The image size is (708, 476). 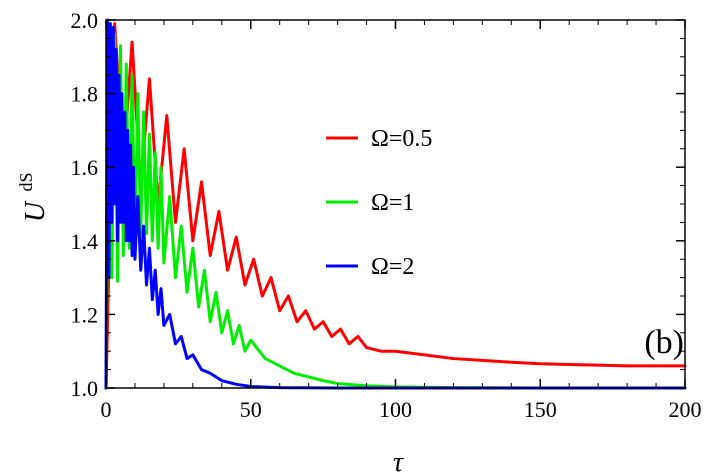 What do you see at coordinates (85, 388) in the screenshot?
I see `y-tick-label: 1.0` at bounding box center [85, 388].